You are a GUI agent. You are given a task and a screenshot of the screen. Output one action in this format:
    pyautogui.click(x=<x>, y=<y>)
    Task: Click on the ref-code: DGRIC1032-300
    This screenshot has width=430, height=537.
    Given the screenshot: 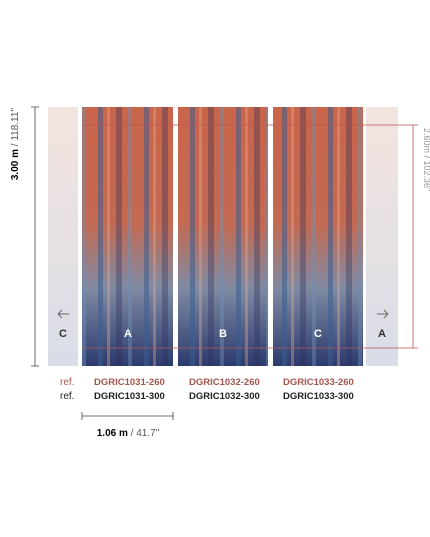 What is the action you would take?
    pyautogui.click(x=224, y=396)
    